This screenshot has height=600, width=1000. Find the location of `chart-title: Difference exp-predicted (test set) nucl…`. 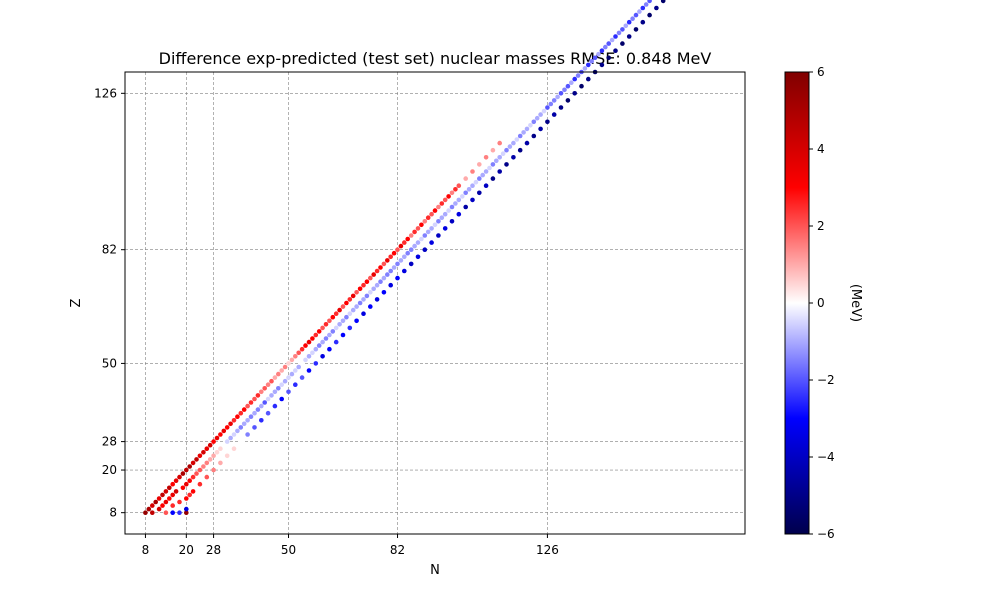

chart-title: Difference exp-predicted (test set) nucl… is located at coordinates (435, 58).